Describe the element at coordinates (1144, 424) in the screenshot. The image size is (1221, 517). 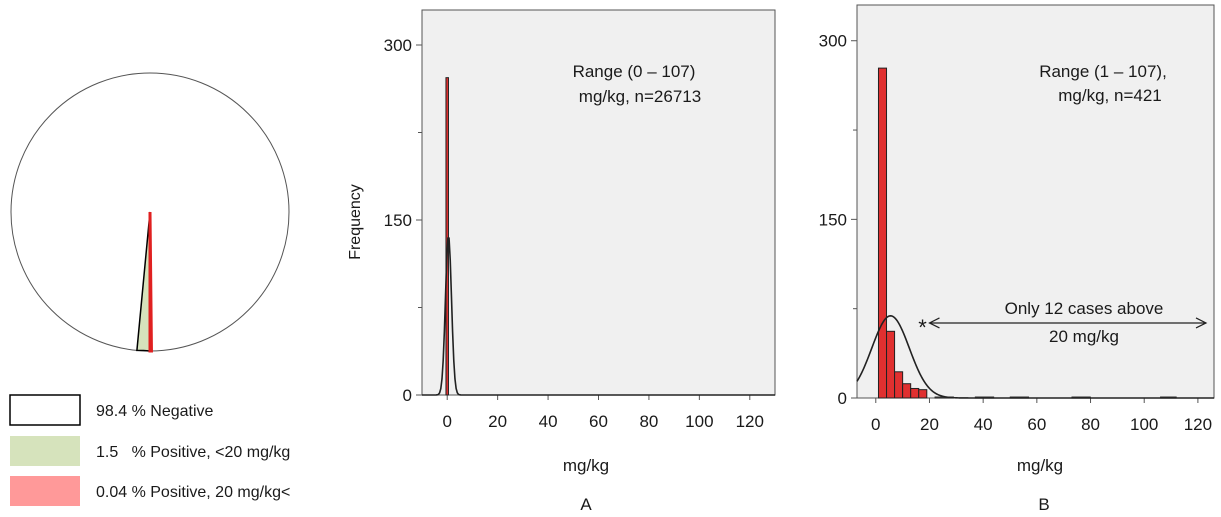
I see `x-tick-label-b: 100` at that location.